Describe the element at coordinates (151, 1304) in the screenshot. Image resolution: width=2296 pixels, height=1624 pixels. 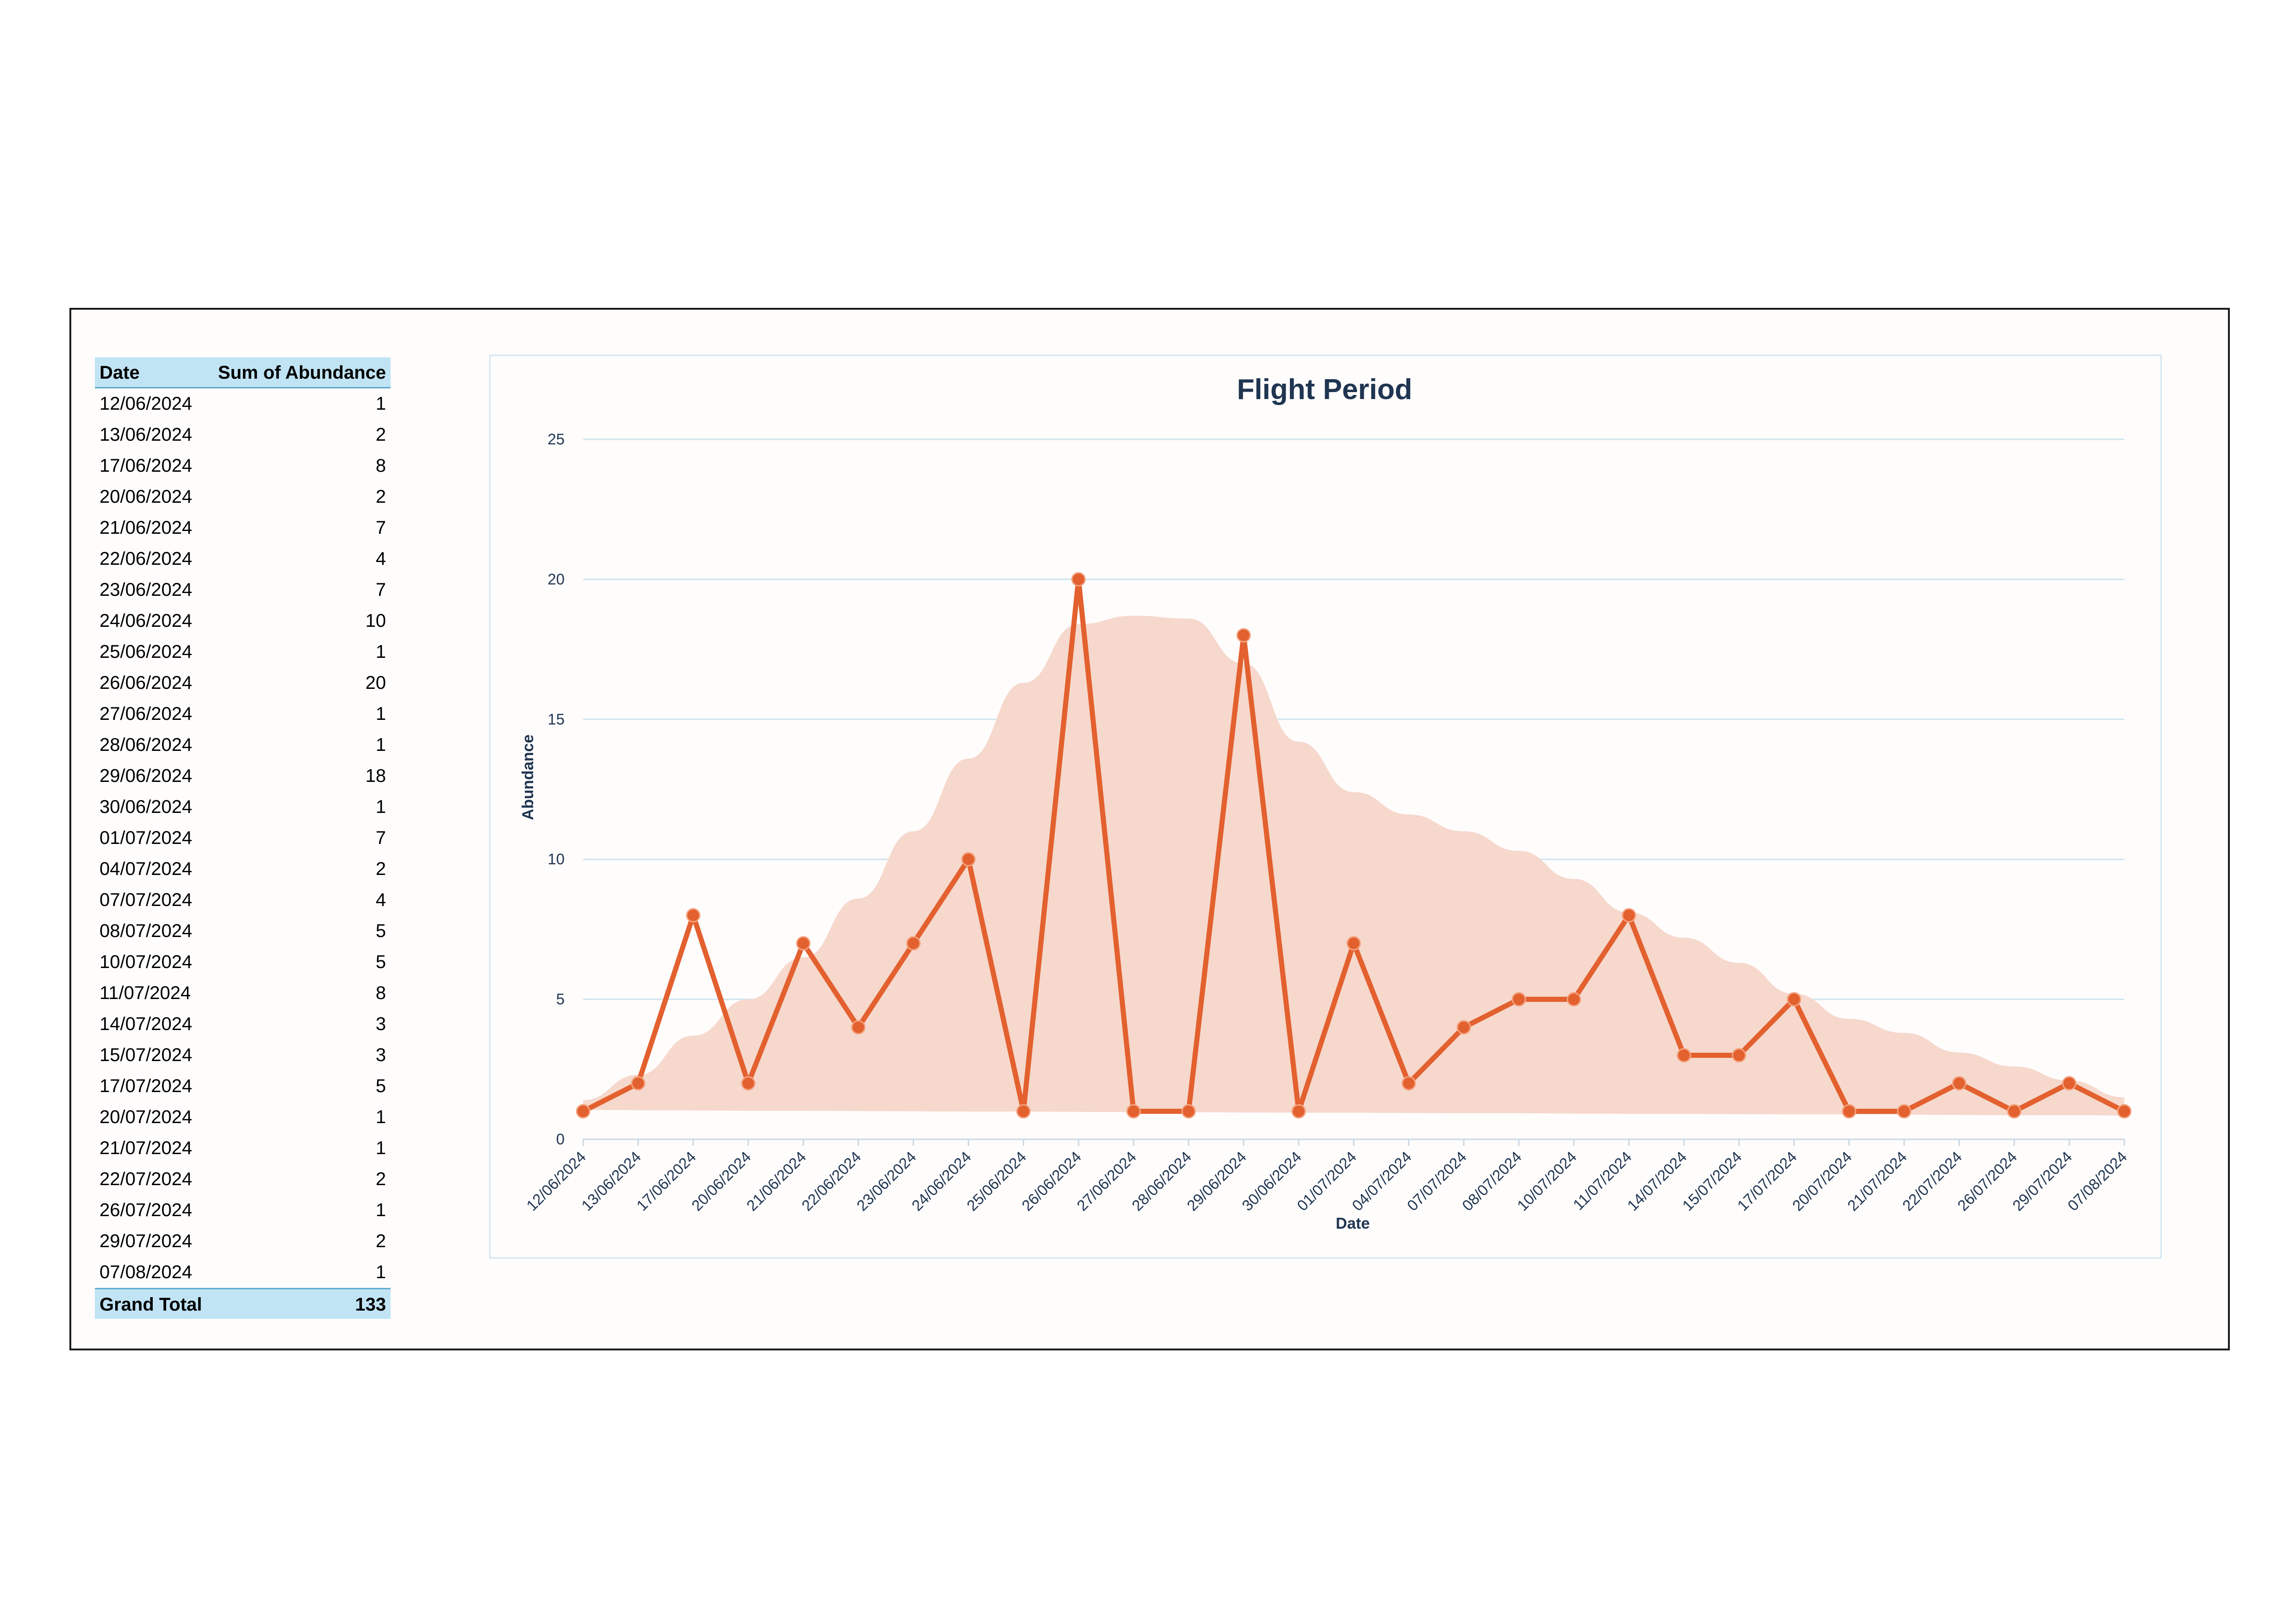
I see `pivot-total-label: Grand Total` at that location.